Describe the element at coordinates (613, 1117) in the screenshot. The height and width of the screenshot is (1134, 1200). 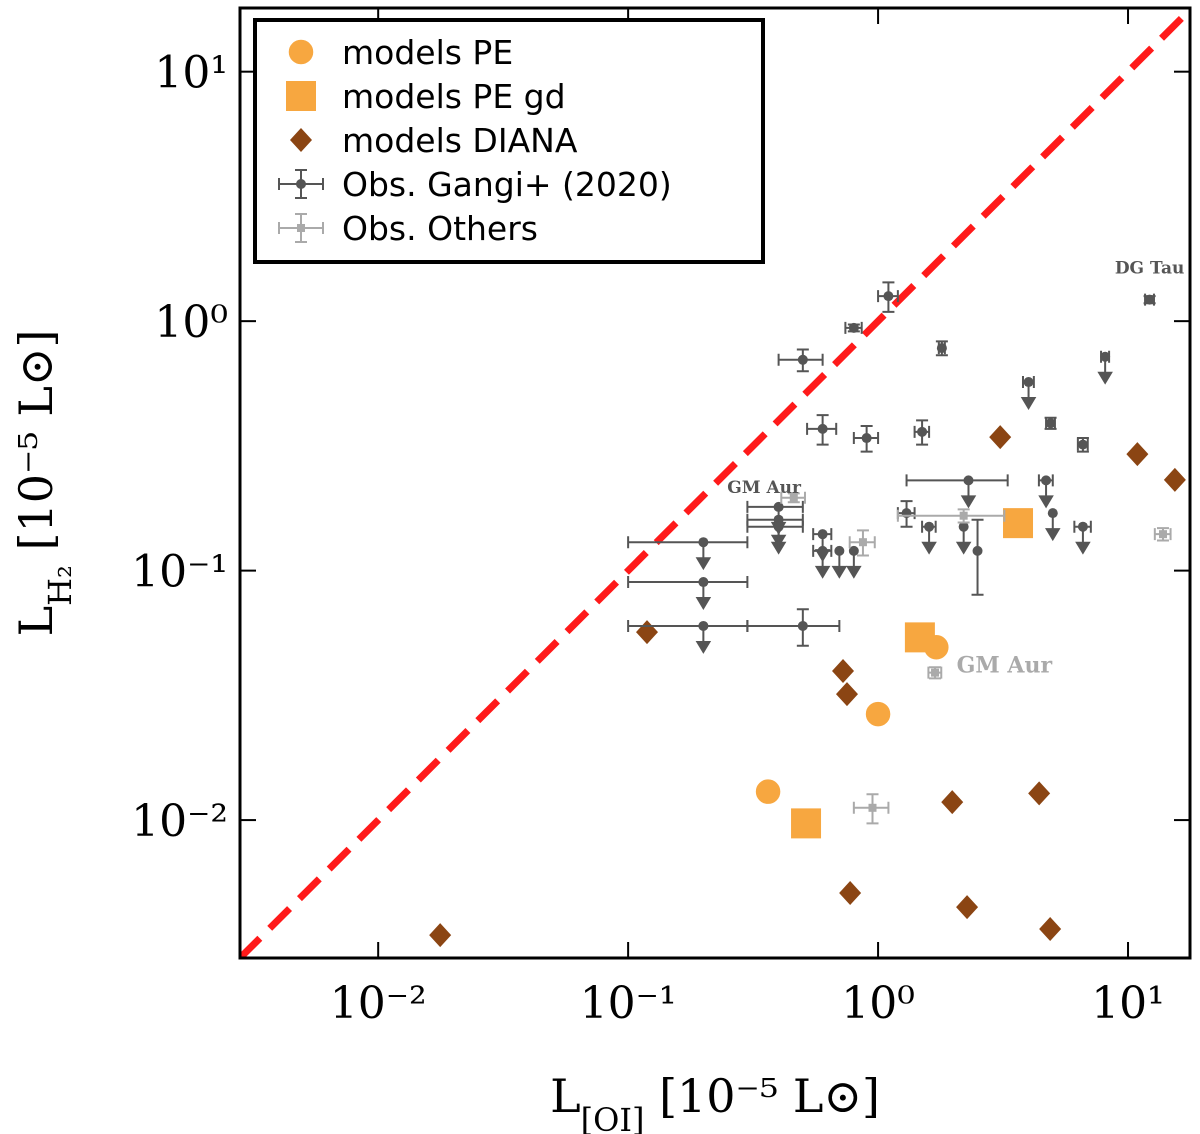
I see `x-label-part: [OI]` at that location.